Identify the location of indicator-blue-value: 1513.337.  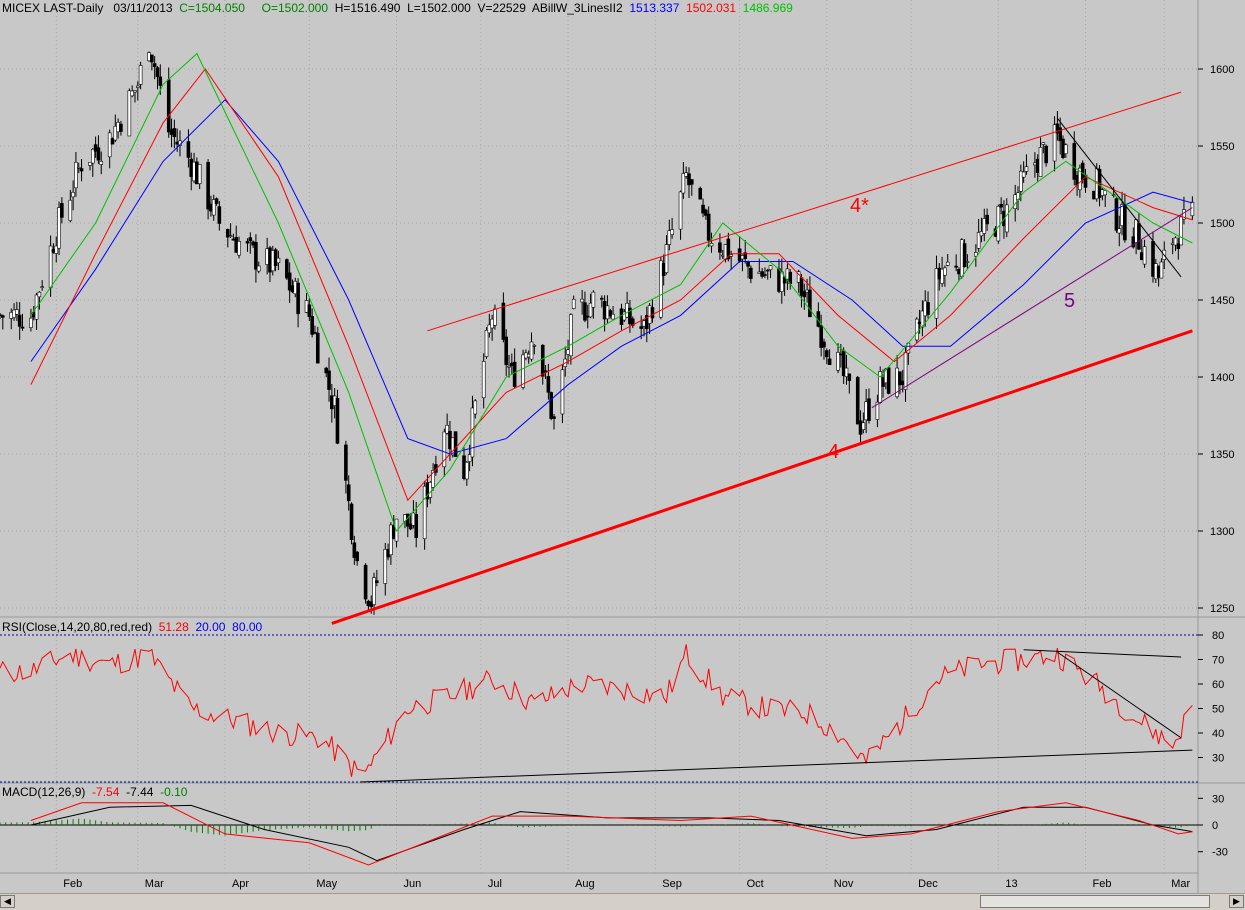
(654, 8).